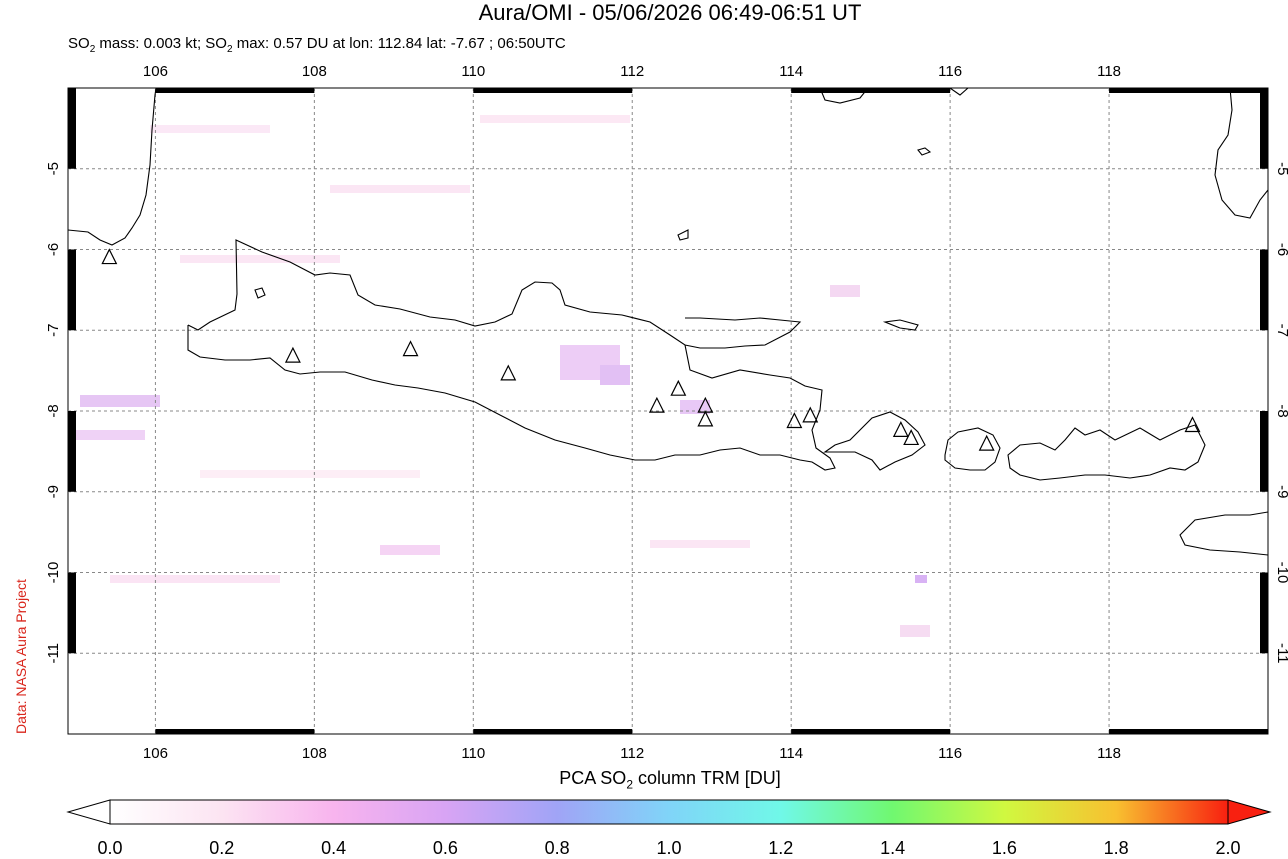  Describe the element at coordinates (893, 848) in the screenshot. I see `colorbar-tick-label: 1.4` at that location.